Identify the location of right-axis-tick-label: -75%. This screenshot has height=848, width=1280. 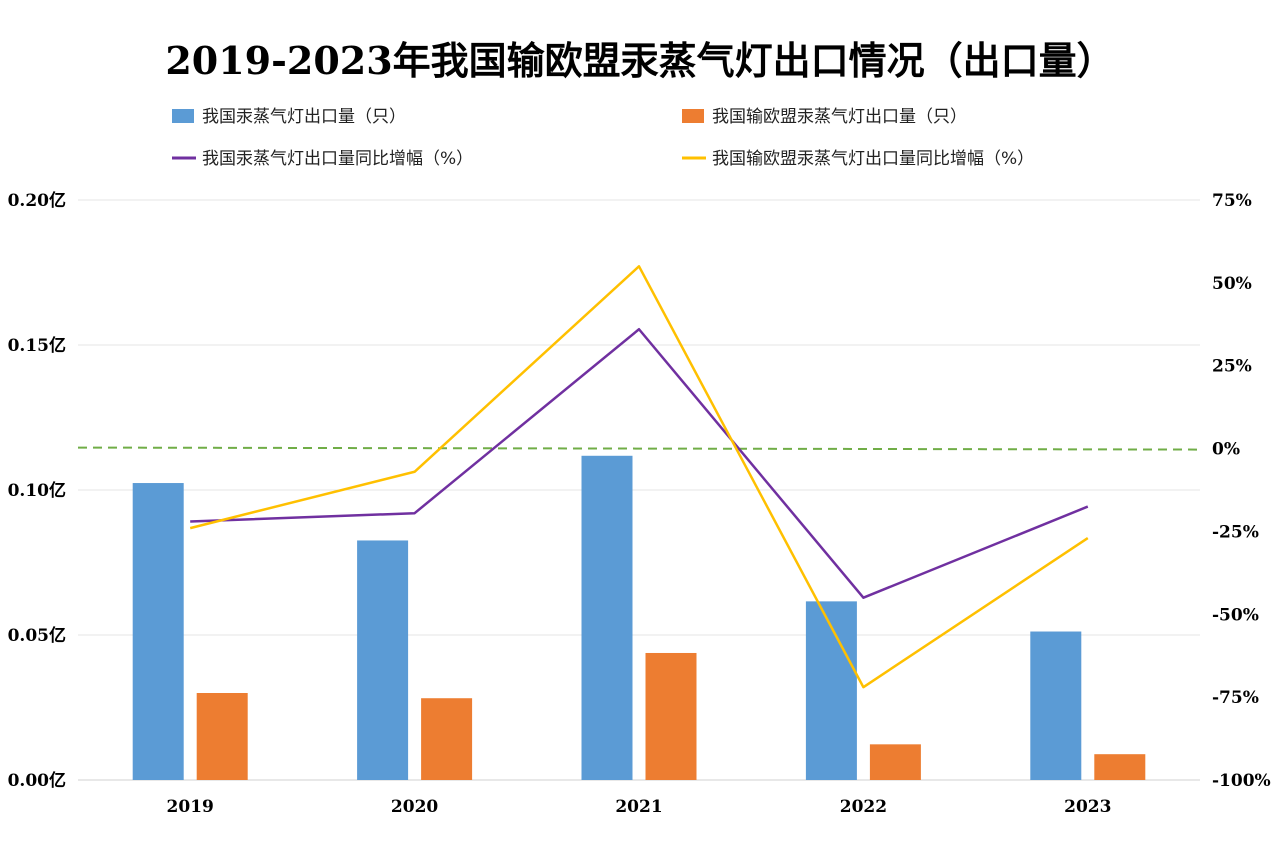
(1235, 698).